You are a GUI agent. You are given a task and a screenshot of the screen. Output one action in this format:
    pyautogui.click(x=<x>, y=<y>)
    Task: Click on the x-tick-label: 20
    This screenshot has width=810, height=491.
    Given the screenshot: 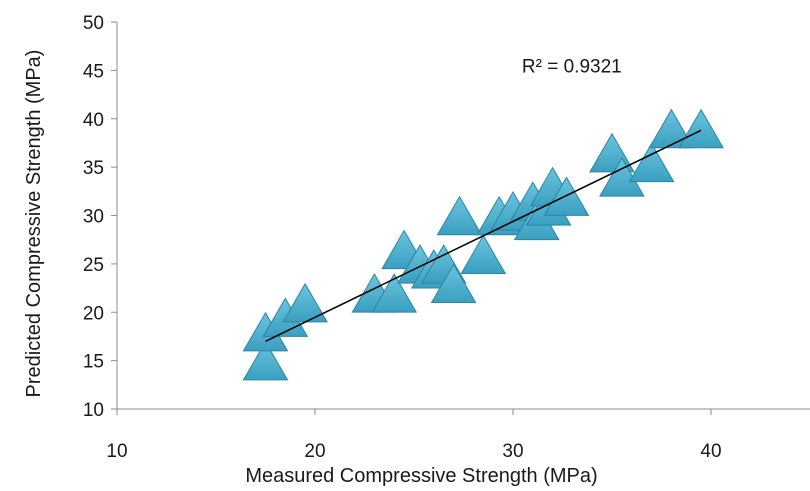 What is the action you would take?
    pyautogui.click(x=314, y=451)
    